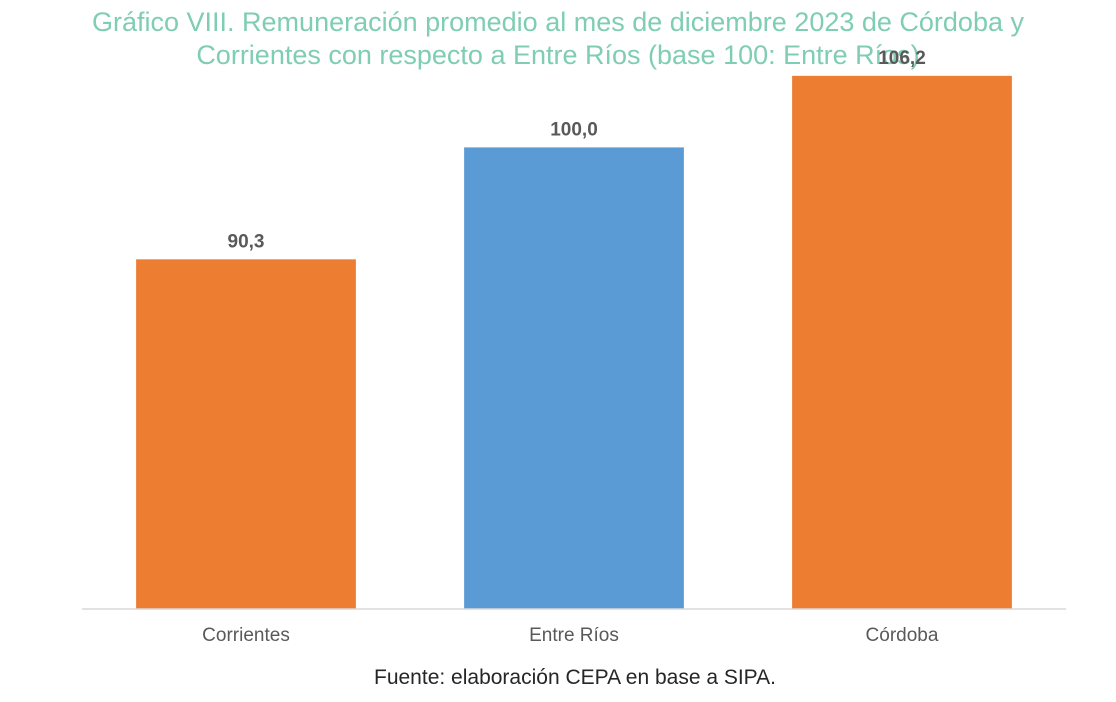 The height and width of the screenshot is (702, 1116). I want to click on source-note: Fuente: elaboración CEPA en base a SIPA., so click(575, 677).